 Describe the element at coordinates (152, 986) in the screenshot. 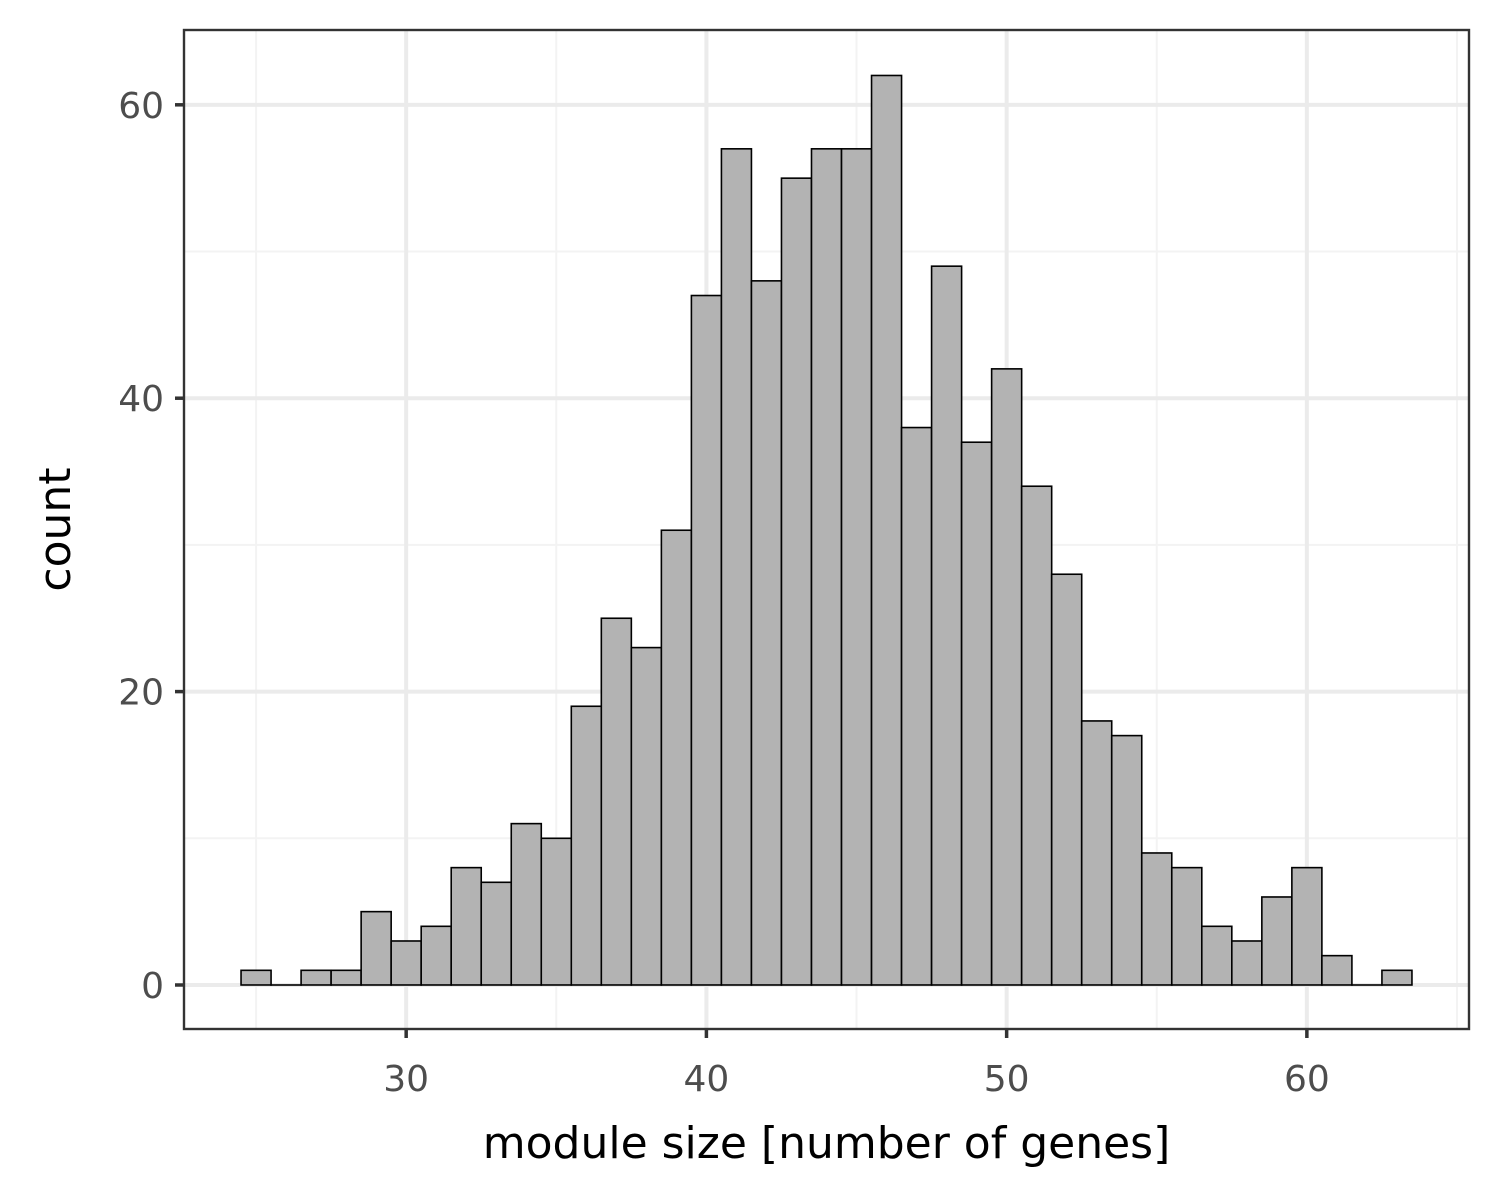

I see `y-tick-label: 0` at that location.